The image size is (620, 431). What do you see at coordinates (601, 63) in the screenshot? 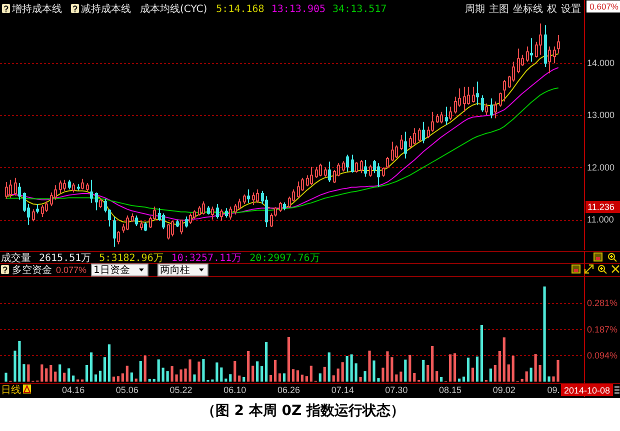
I see `y-tick-label: 14.000` at bounding box center [601, 63].